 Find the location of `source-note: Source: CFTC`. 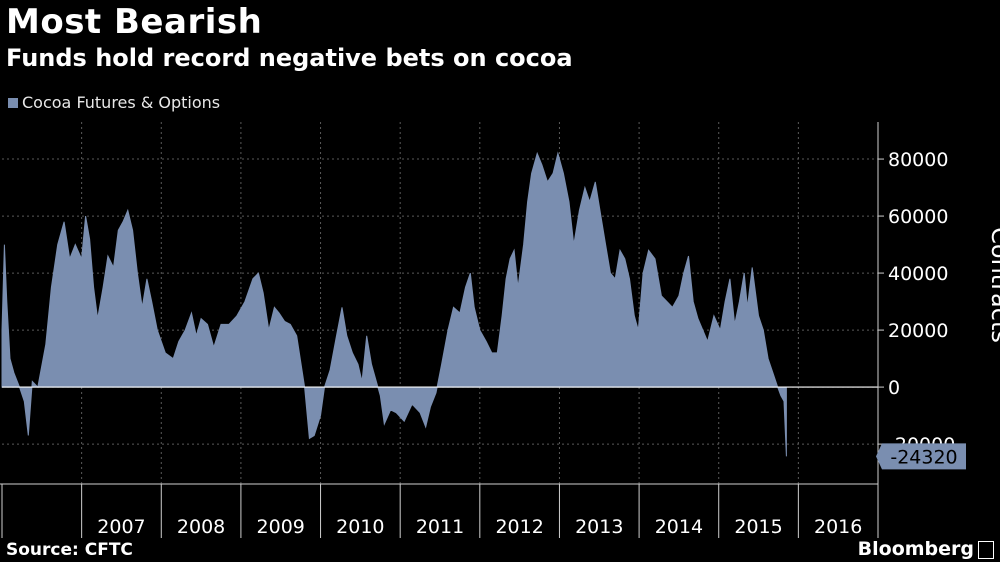

source-note: Source: CFTC is located at coordinates (69, 550).